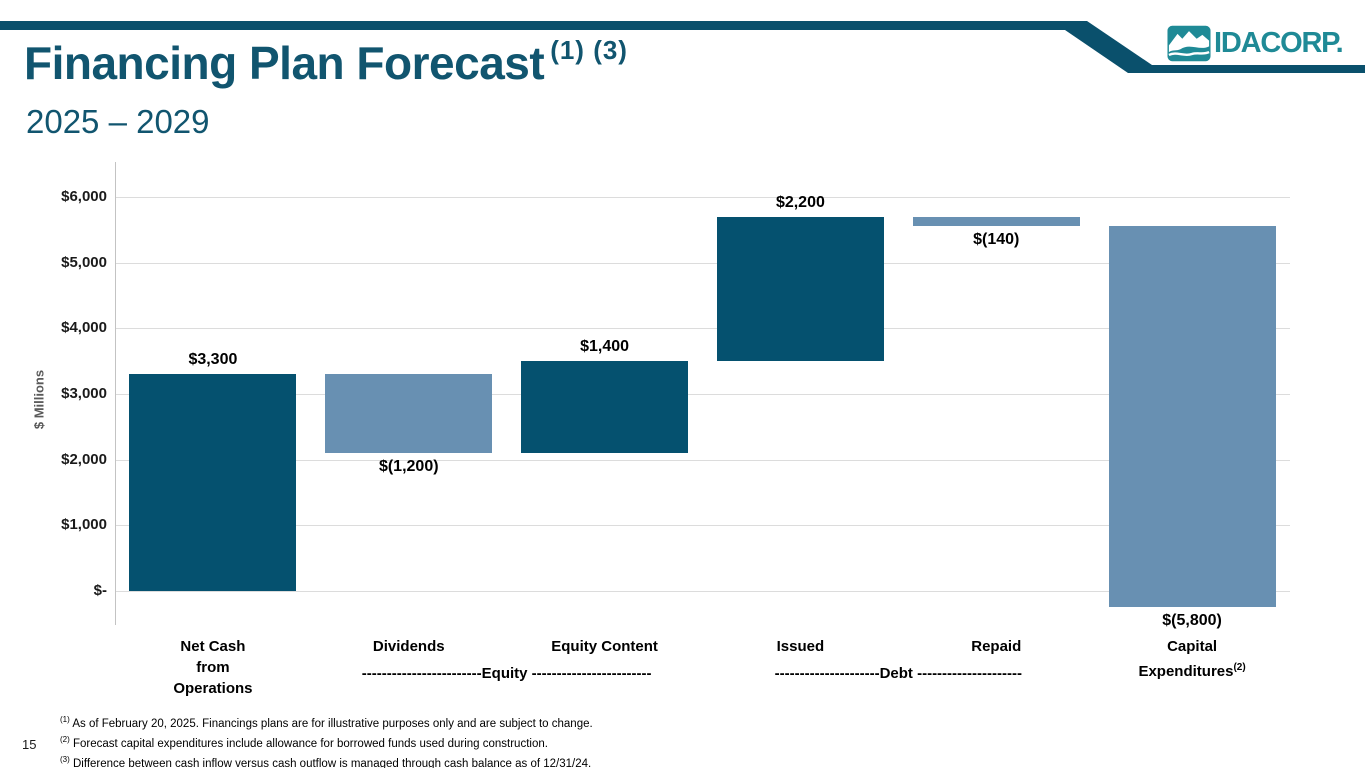  What do you see at coordinates (84, 459) in the screenshot?
I see `y-tick-label: $2,000` at bounding box center [84, 459].